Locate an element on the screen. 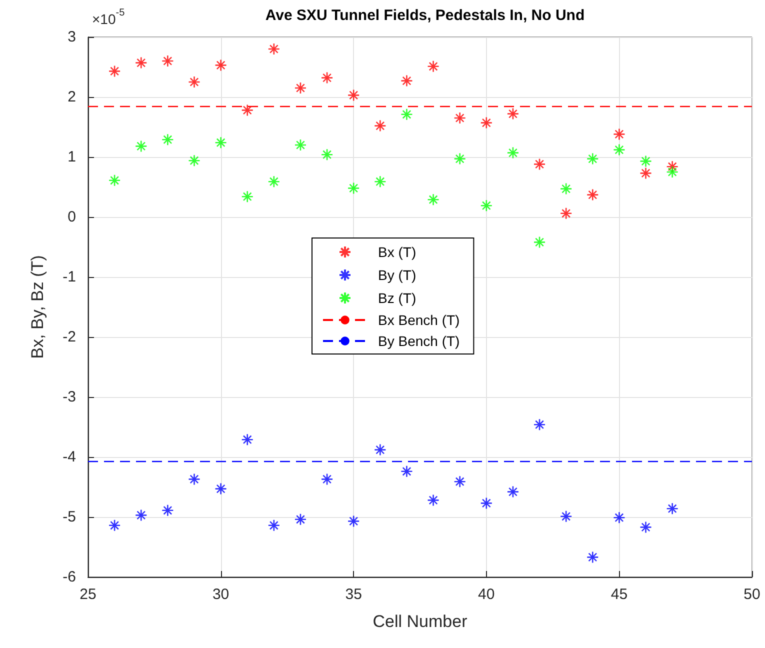  x-tick-label: 30 is located at coordinates (221, 594).